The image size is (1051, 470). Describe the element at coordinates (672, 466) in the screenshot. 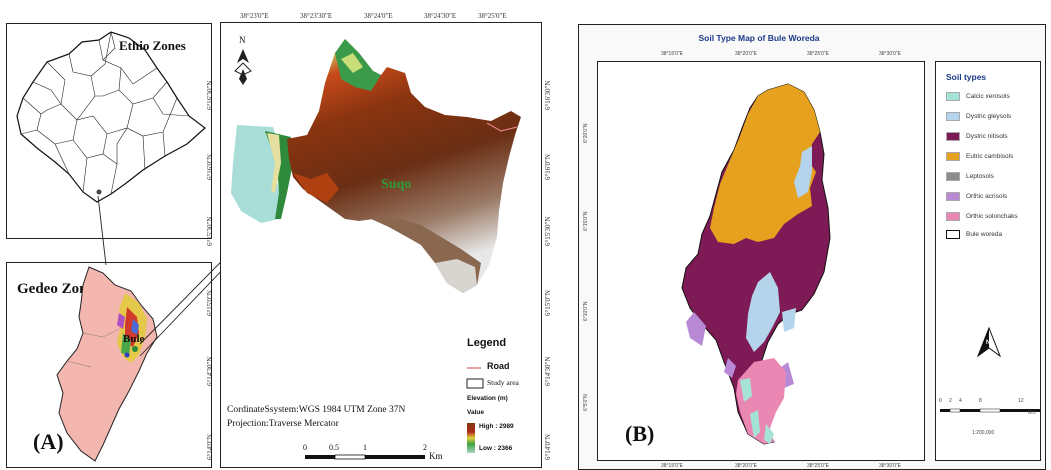

I see `bottom-tick: 38°15'0"E` at that location.